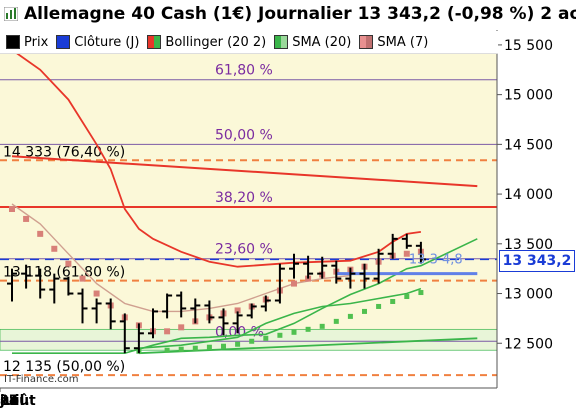 The height and width of the screenshot is (415, 576). I want to click on x-tick-label: 04, so click(9, 401).